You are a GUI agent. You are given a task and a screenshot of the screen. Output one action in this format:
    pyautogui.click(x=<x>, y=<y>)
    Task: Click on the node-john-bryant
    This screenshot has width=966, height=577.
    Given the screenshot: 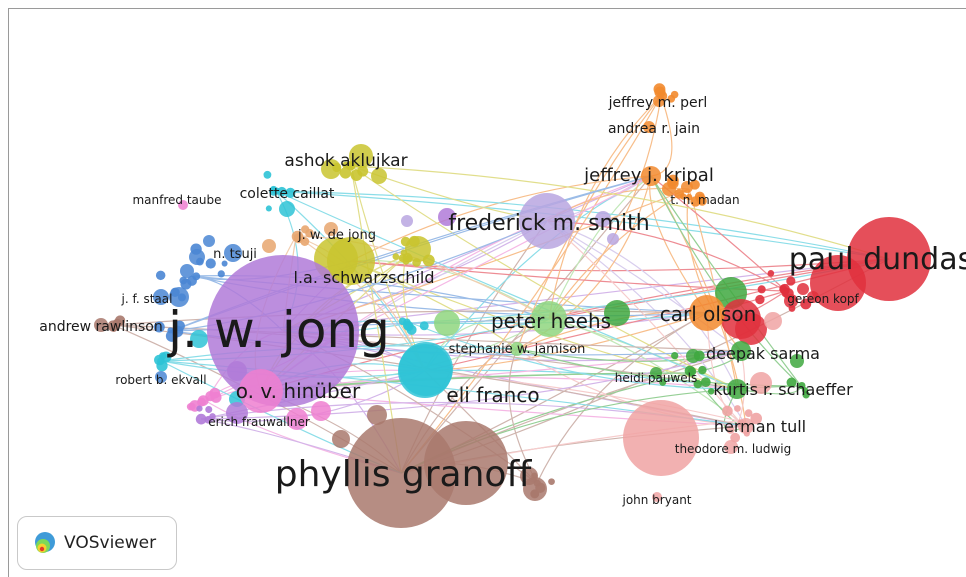 What is the action you would take?
    pyautogui.click(x=657, y=497)
    